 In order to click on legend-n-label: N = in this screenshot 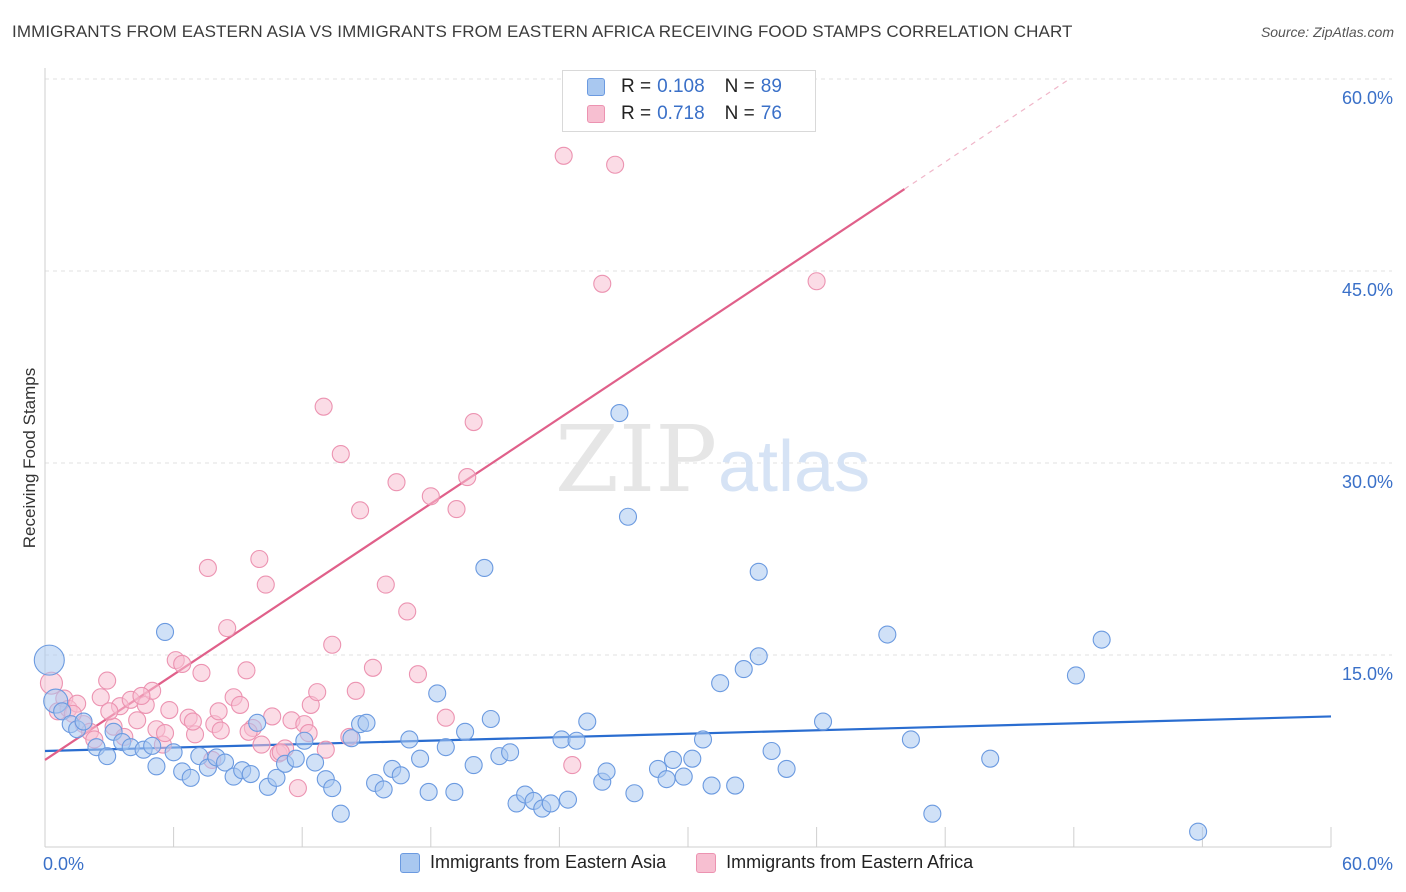, I will do `click(739, 86)`.